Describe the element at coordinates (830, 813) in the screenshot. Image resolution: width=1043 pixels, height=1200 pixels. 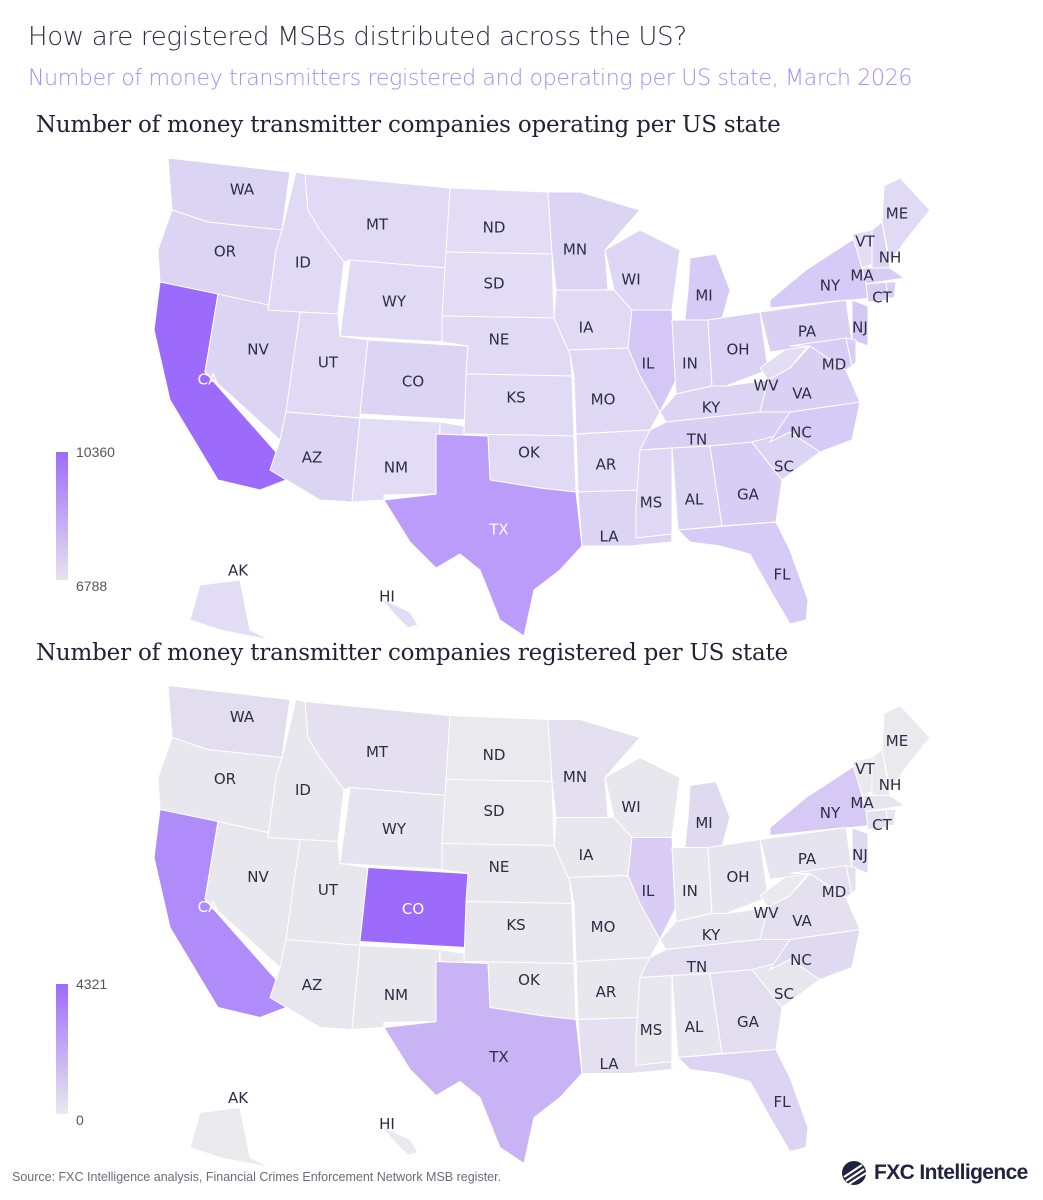
I see `state-label-ny: NY` at that location.